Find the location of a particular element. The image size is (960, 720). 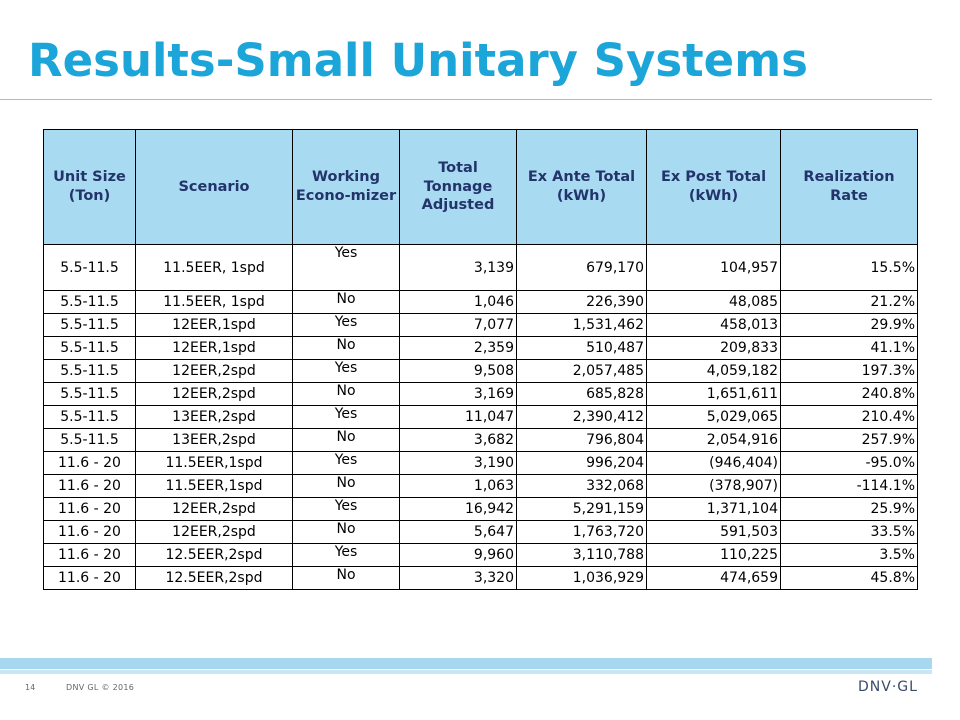

cell-realization-rate: 25.9% is located at coordinates (849, 509).